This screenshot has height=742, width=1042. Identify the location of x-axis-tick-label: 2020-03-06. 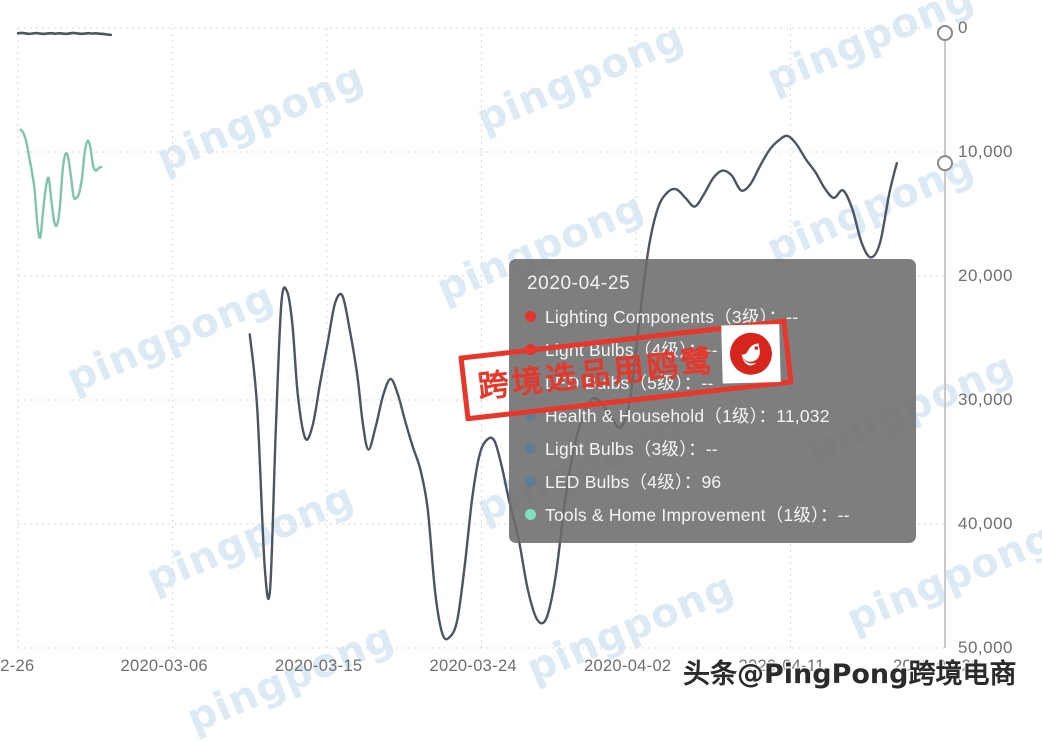
(164, 666).